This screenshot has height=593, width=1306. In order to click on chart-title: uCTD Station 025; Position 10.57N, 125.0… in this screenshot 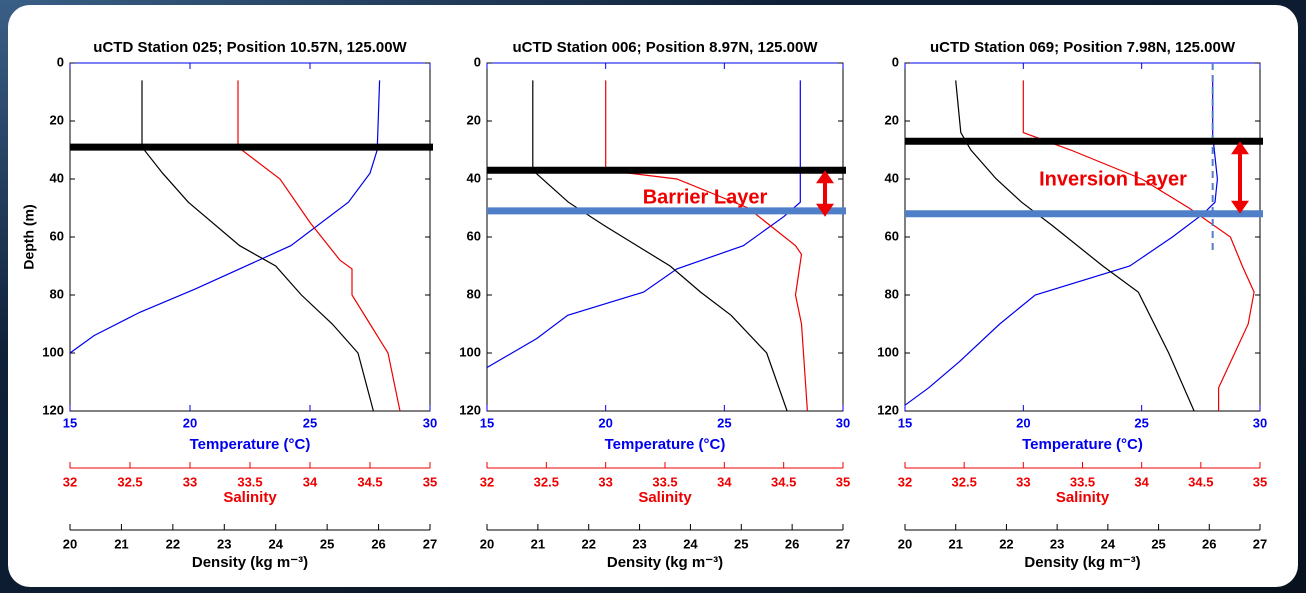, I will do `click(250, 47)`.